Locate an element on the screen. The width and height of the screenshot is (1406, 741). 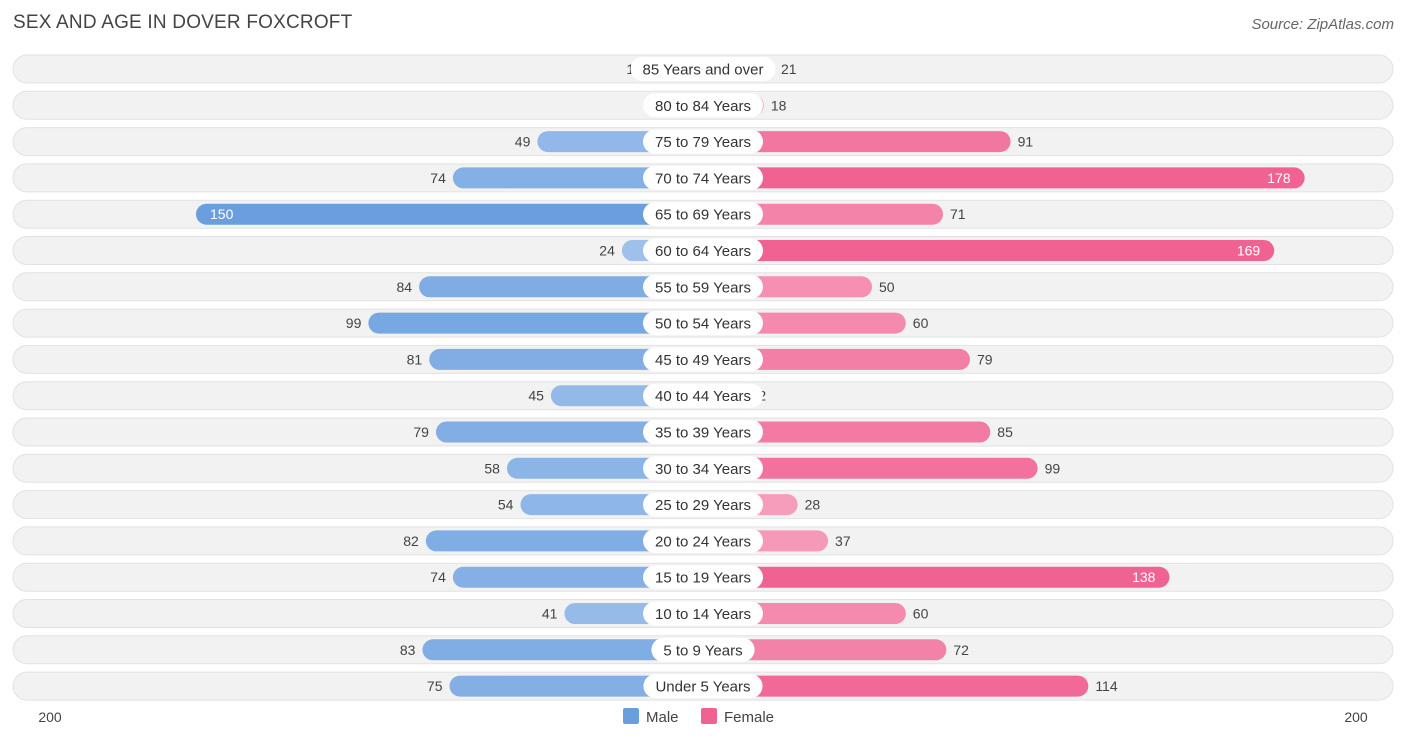
male-value-label: 24 is located at coordinates (607, 251).